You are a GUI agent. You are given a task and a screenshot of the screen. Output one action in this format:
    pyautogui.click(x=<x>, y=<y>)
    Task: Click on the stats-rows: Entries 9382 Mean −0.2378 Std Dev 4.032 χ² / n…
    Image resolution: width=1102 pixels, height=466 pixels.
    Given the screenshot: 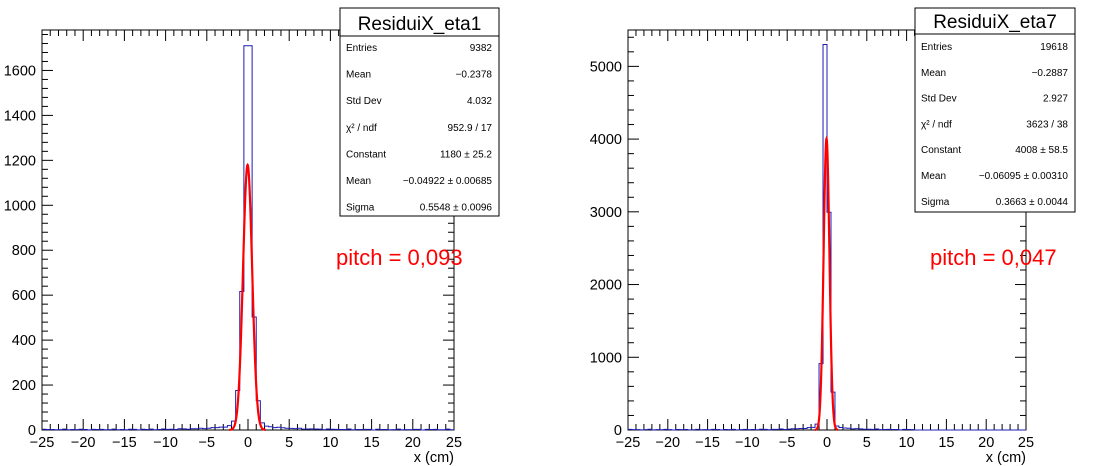 What is the action you would take?
    pyautogui.click(x=419, y=128)
    